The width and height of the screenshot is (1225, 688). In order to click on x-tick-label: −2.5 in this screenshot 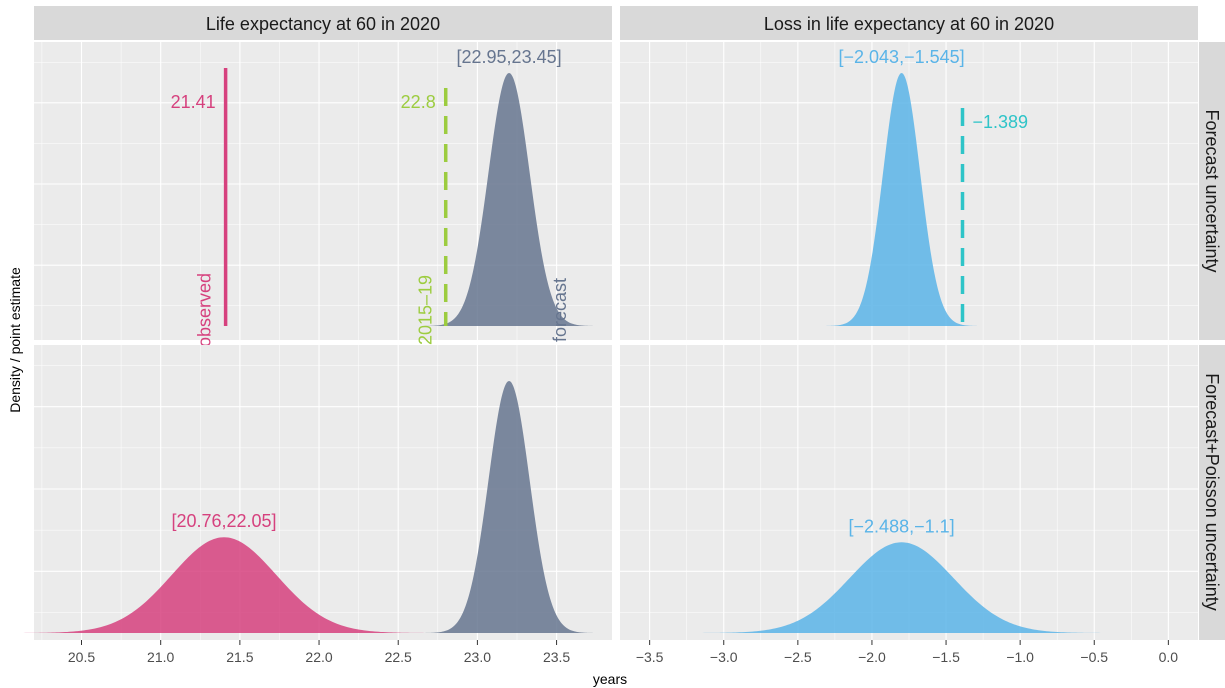, I will do `click(798, 657)`.